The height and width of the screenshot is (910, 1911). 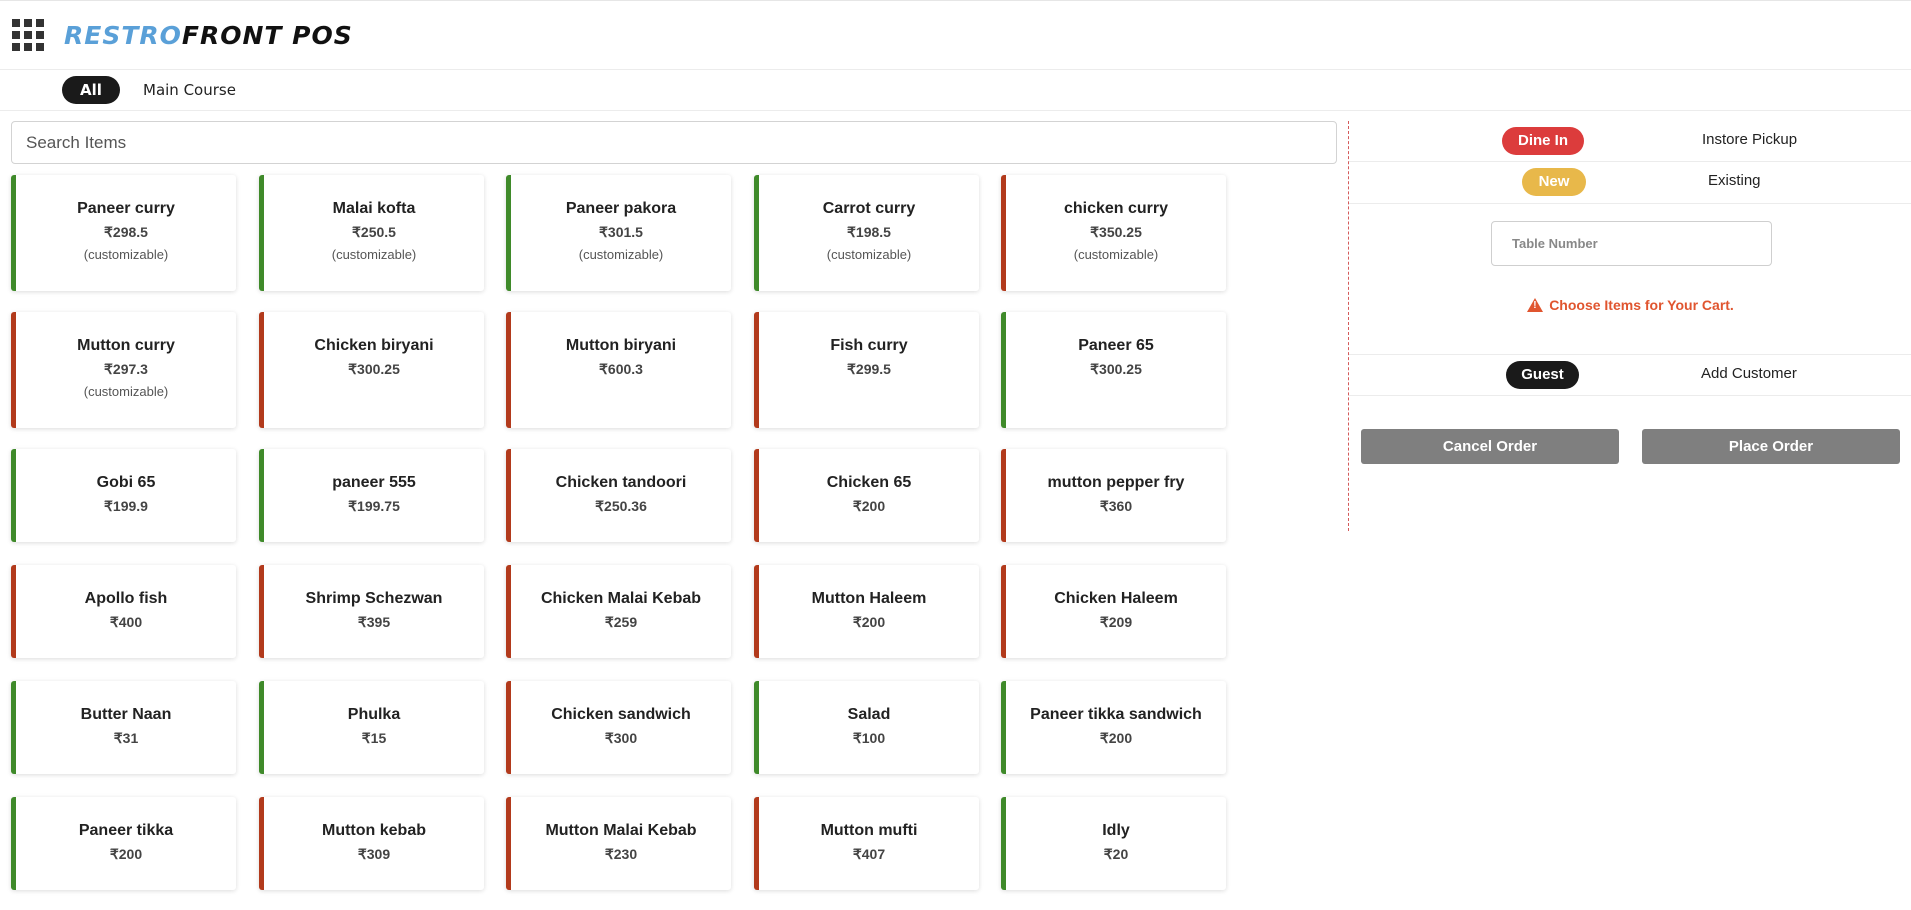 What do you see at coordinates (371, 611) in the screenshot?
I see `menu-item-card: Shrimp Schezwan ₹395` at bounding box center [371, 611].